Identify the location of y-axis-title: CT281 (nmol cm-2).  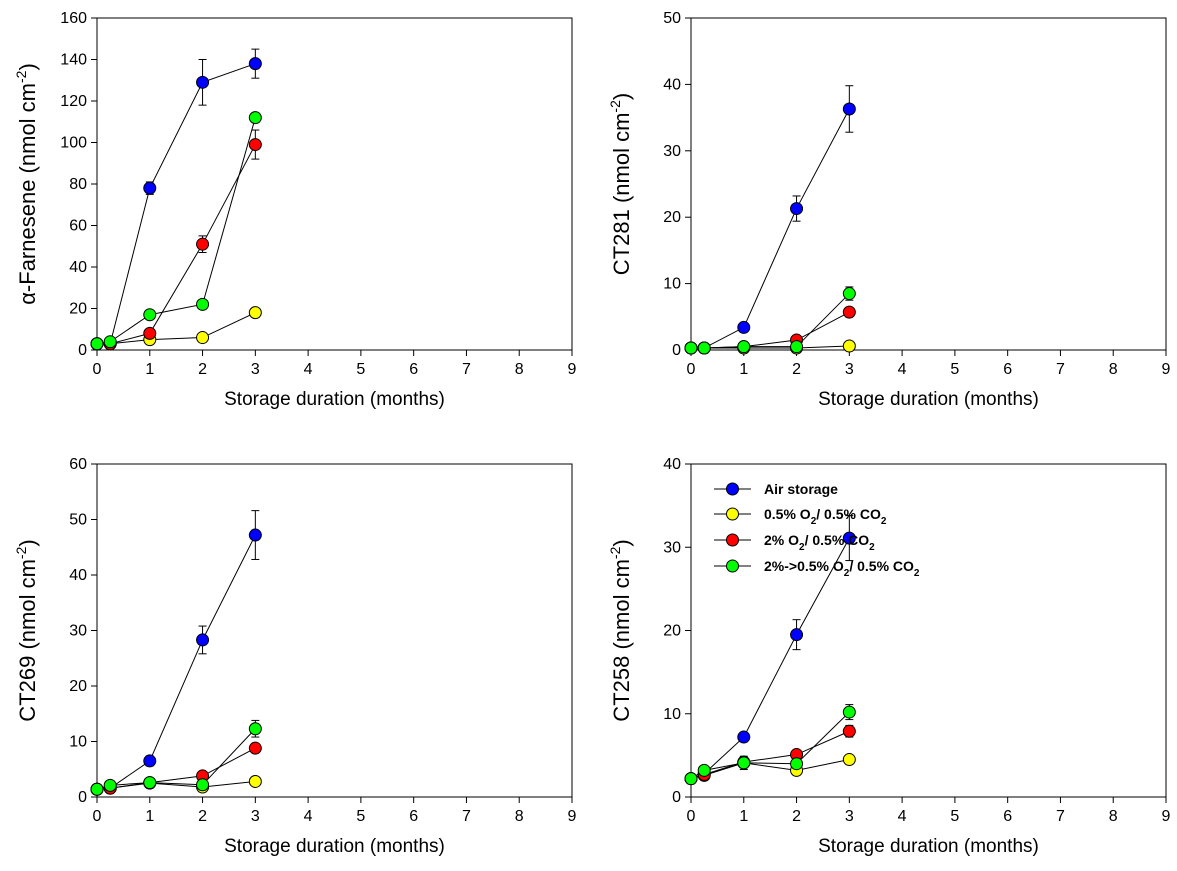
(620, 184).